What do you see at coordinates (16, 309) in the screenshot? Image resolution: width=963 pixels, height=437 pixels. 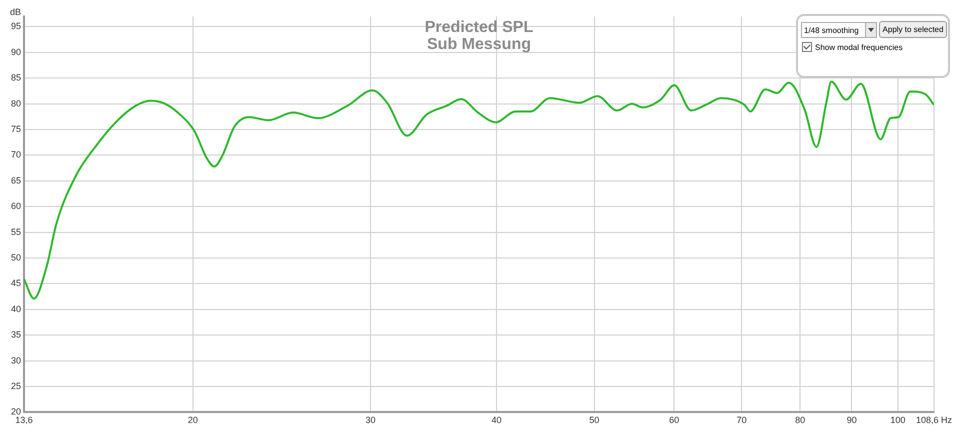 I see `y-tick-label: 40` at bounding box center [16, 309].